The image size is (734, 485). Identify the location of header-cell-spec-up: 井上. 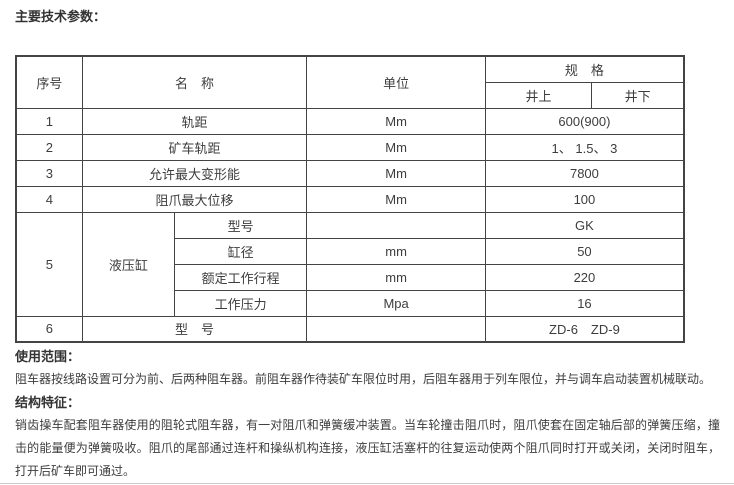
(538, 95).